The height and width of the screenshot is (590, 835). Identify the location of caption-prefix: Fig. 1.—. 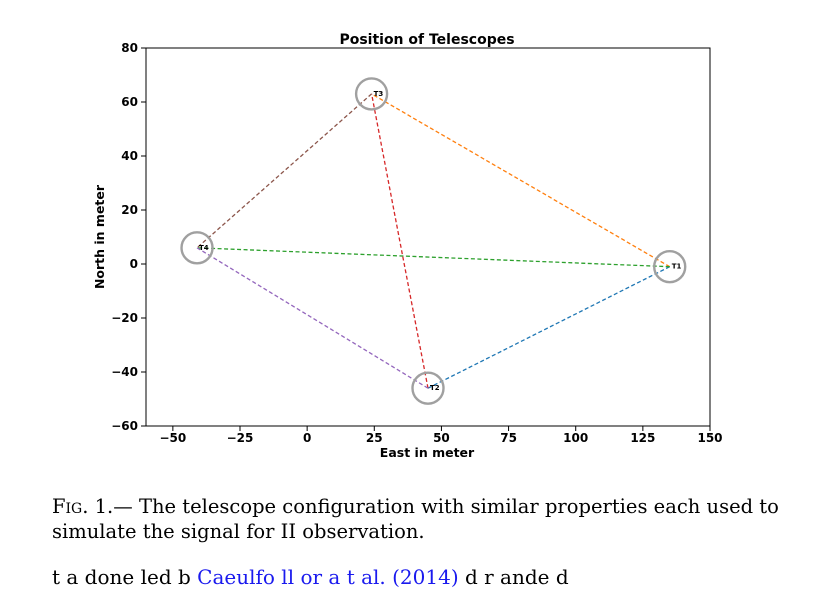
(92, 506).